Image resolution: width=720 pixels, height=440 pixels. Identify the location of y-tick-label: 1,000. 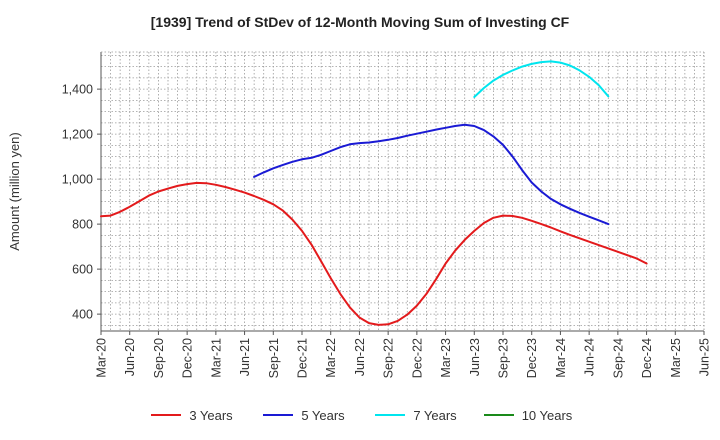
(77, 180).